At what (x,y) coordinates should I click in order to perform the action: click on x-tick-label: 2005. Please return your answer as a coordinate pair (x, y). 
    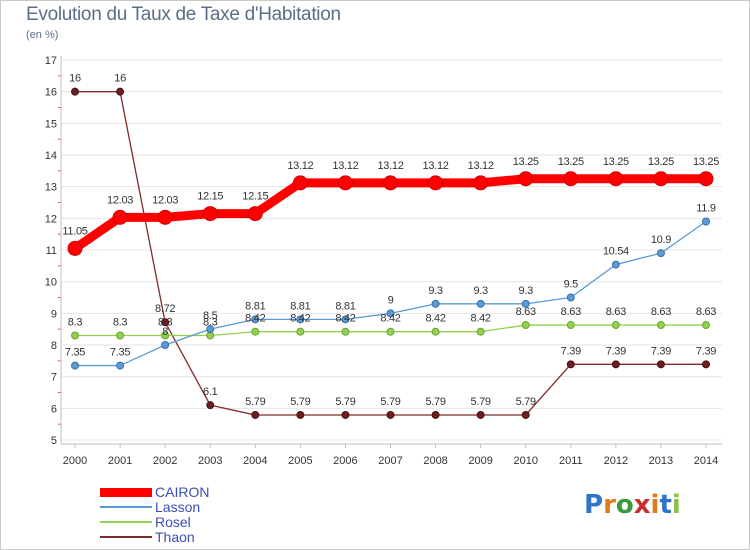
    Looking at the image, I should click on (300, 461).